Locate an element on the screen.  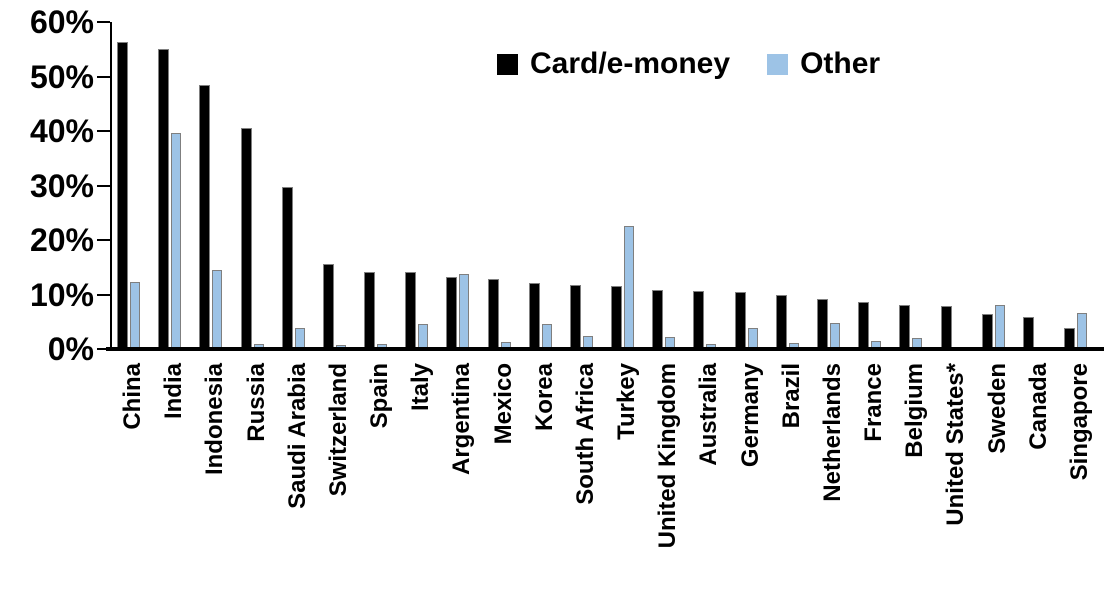
bar-other-china is located at coordinates (135, 315).